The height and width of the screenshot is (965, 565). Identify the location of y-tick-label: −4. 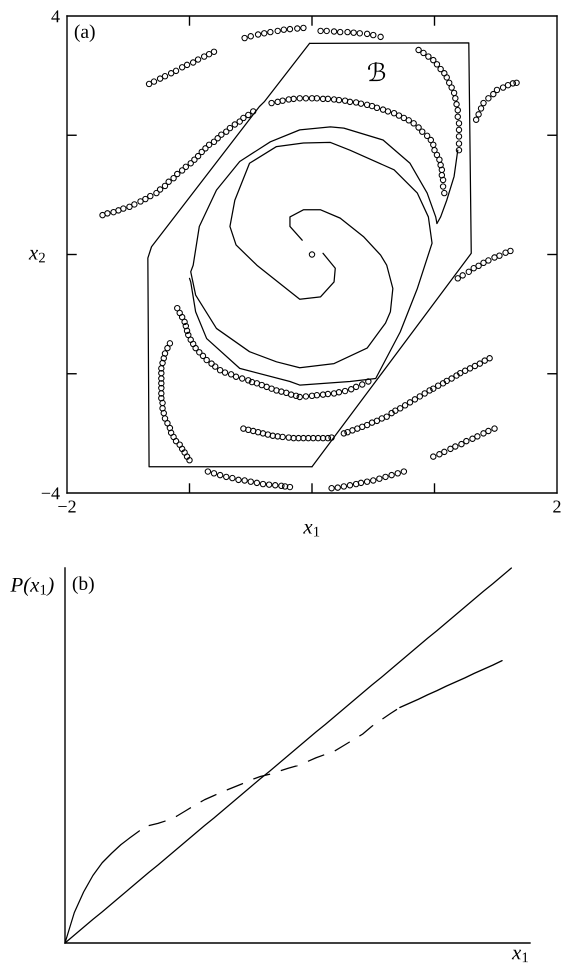
(51, 493).